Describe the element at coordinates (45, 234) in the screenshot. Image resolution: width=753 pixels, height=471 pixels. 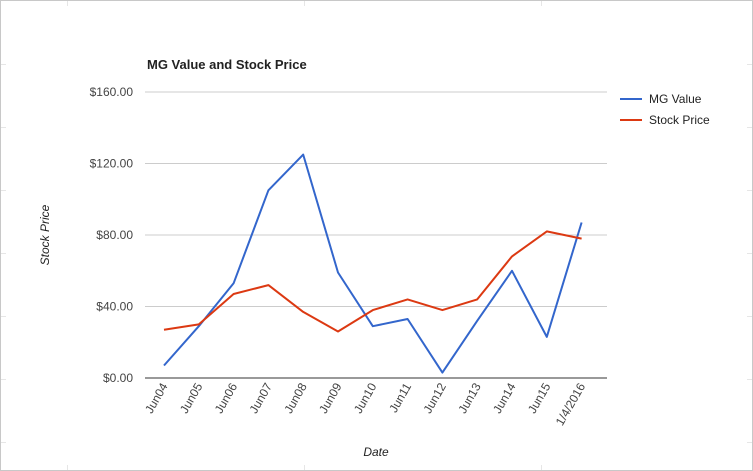
I see `y-axis-label: Stock Price` at that location.